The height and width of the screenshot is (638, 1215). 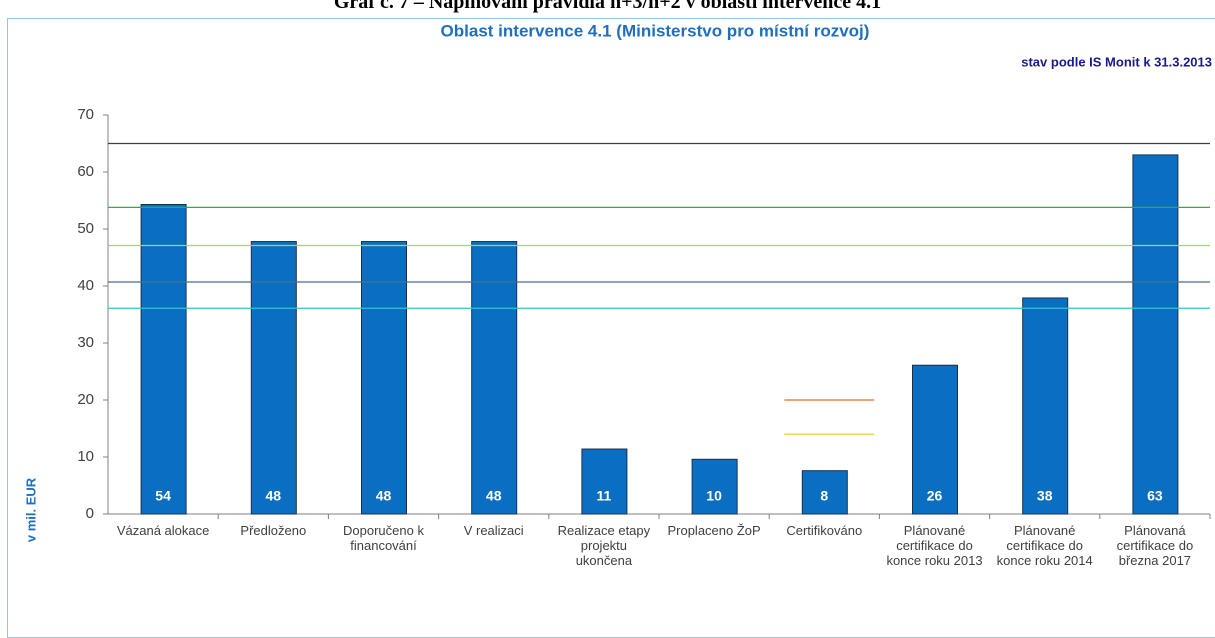 I want to click on y-tick-label: 30, so click(x=85, y=342).